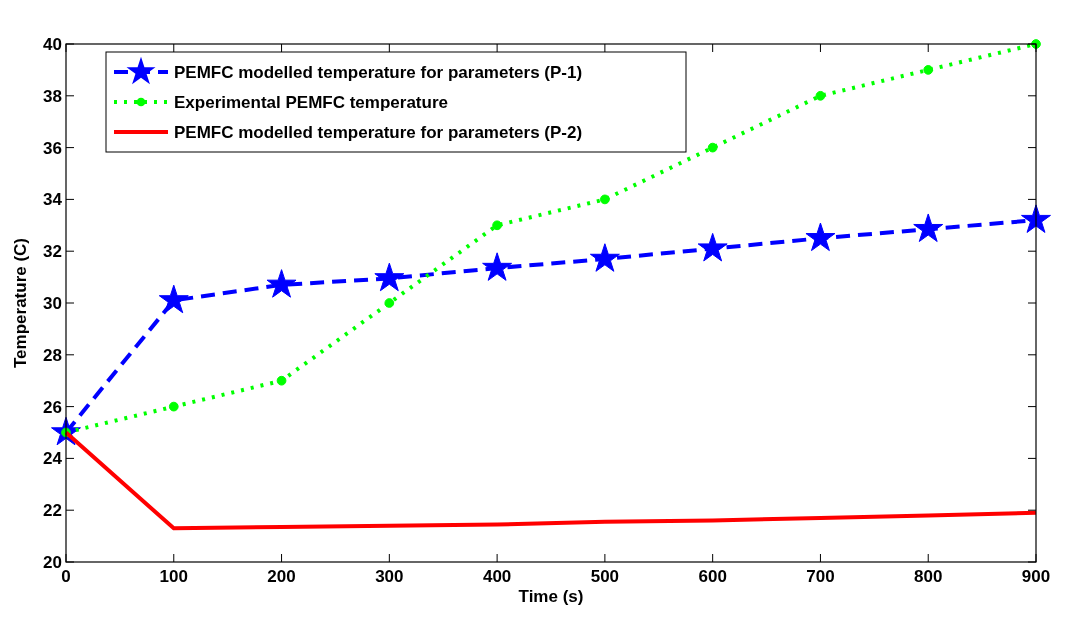  I want to click on y-tick-label: 38, so click(52, 96).